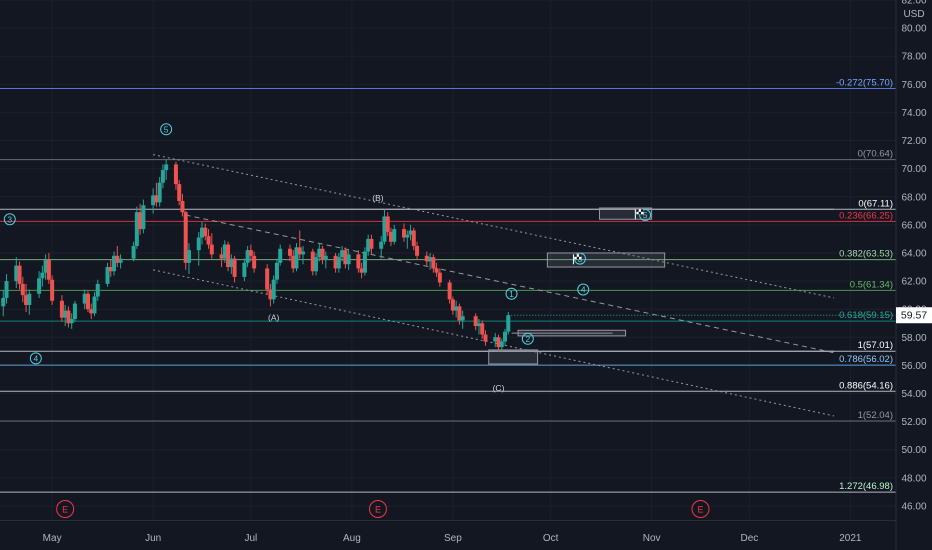  I want to click on price-tick-label: 56.00, so click(913, 366).